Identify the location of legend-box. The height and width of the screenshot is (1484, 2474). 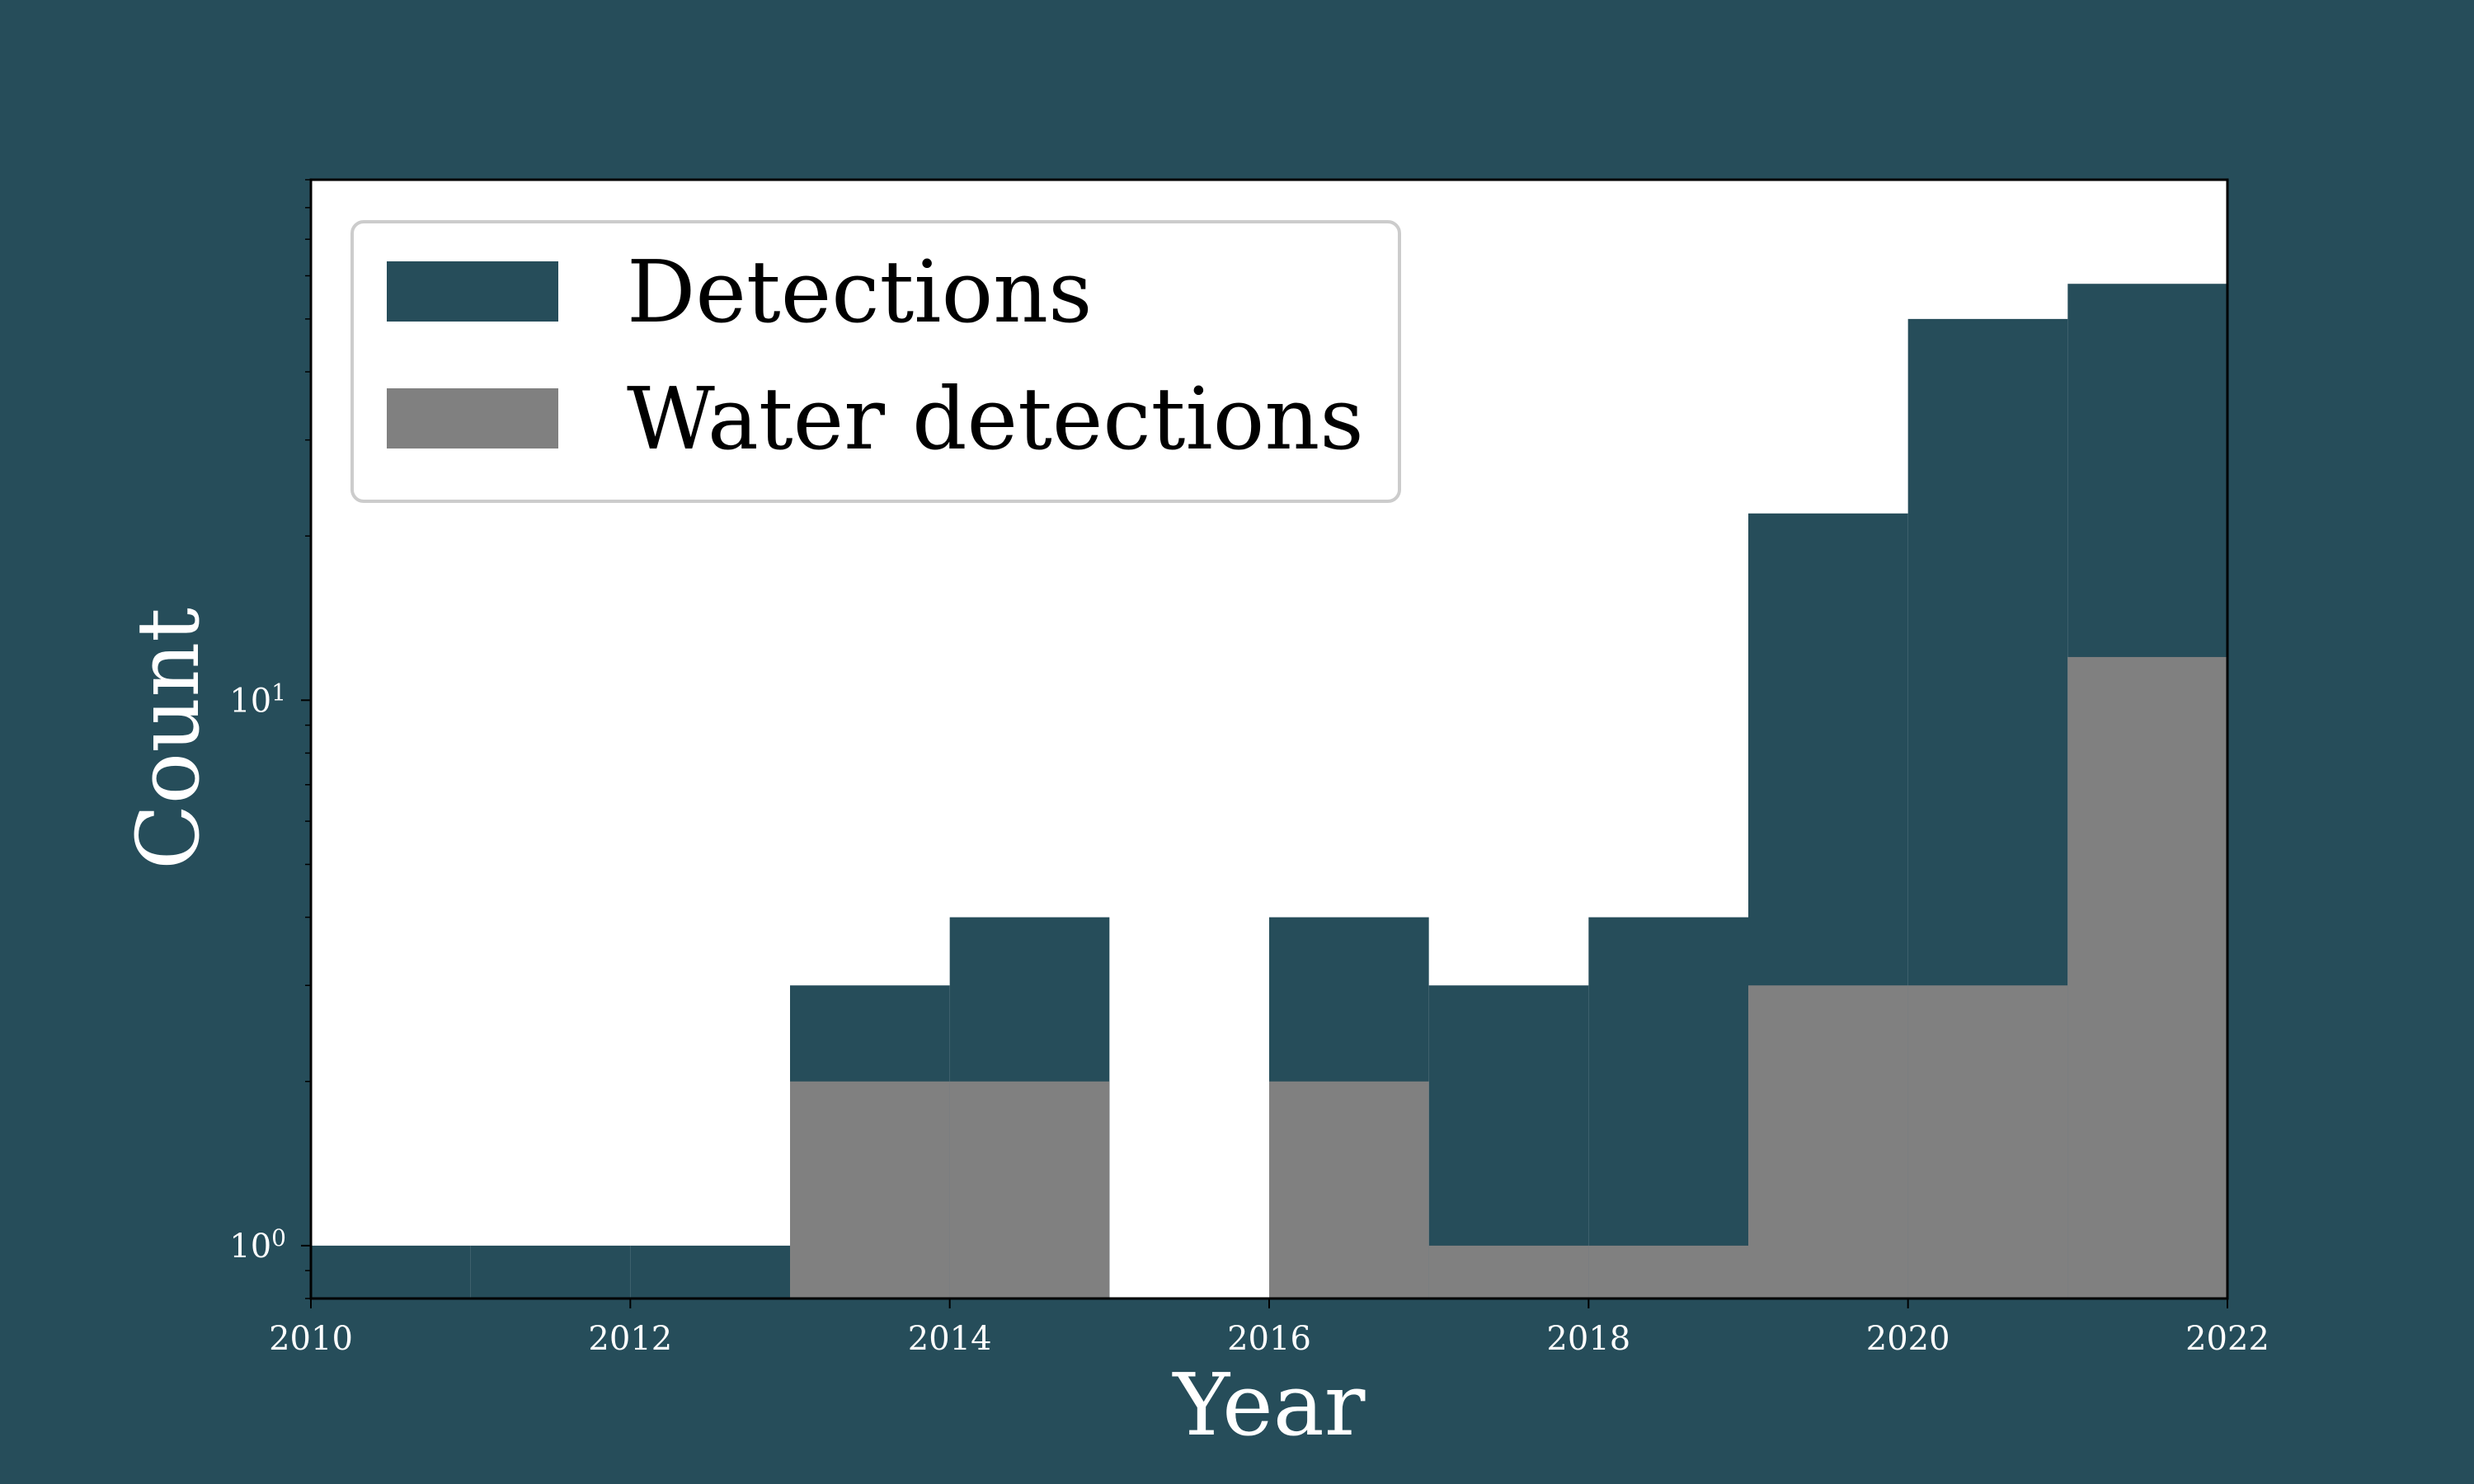
(875, 361).